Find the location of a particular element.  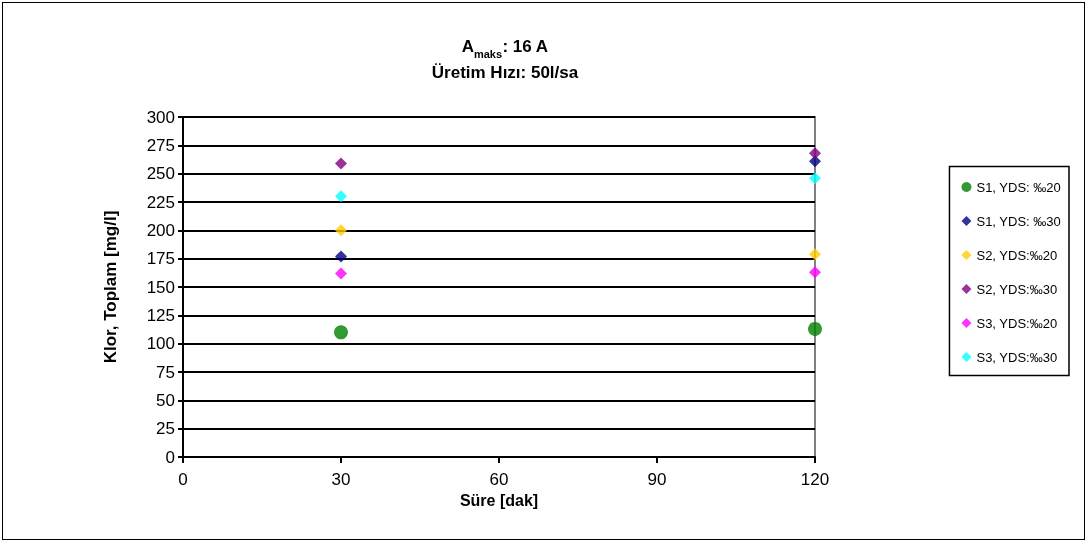

legend-label: S3, YDS:‰20 is located at coordinates (1017, 323).